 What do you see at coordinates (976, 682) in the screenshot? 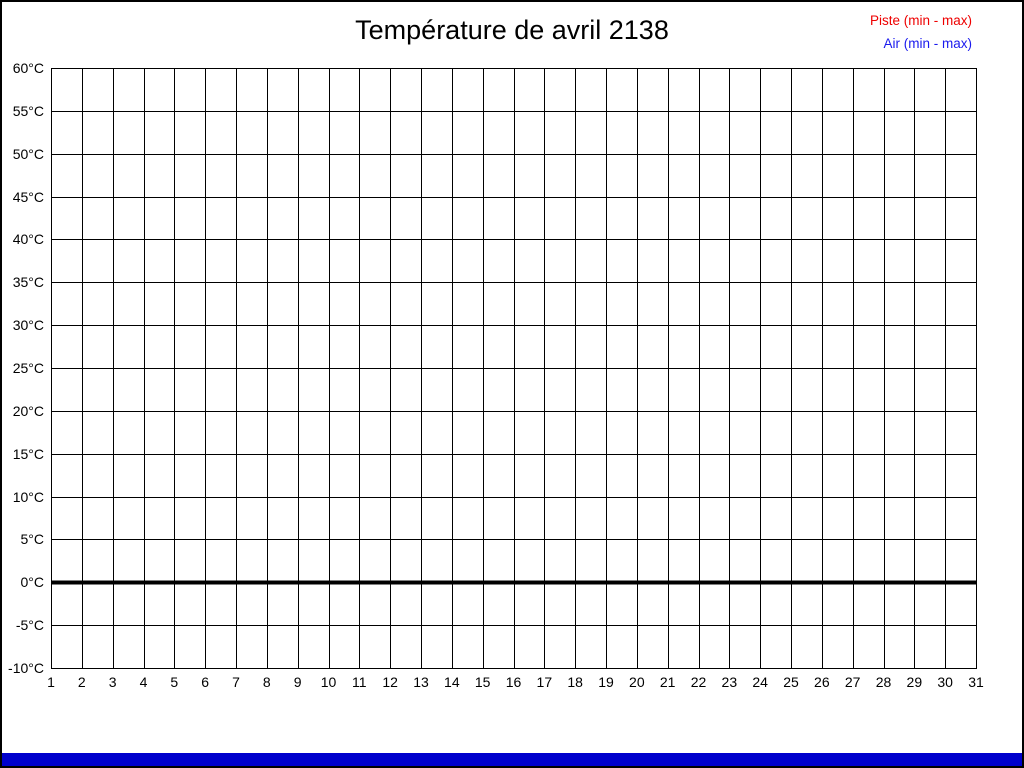
I see `x-tick-label: 31` at bounding box center [976, 682].